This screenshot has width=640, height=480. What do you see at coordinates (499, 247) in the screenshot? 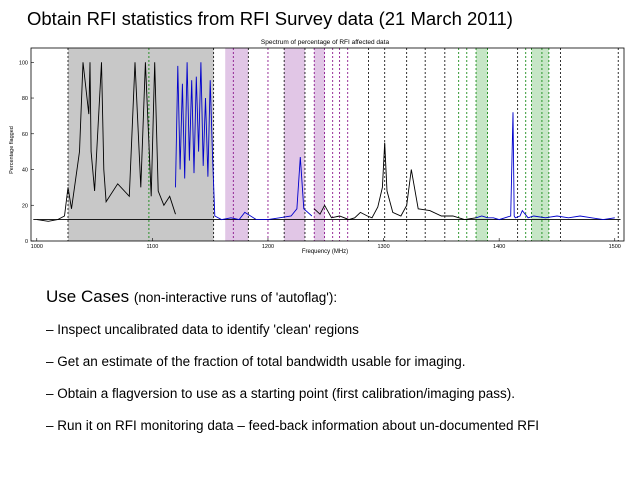
I see `x-tick-label-5: 1400` at bounding box center [499, 247].